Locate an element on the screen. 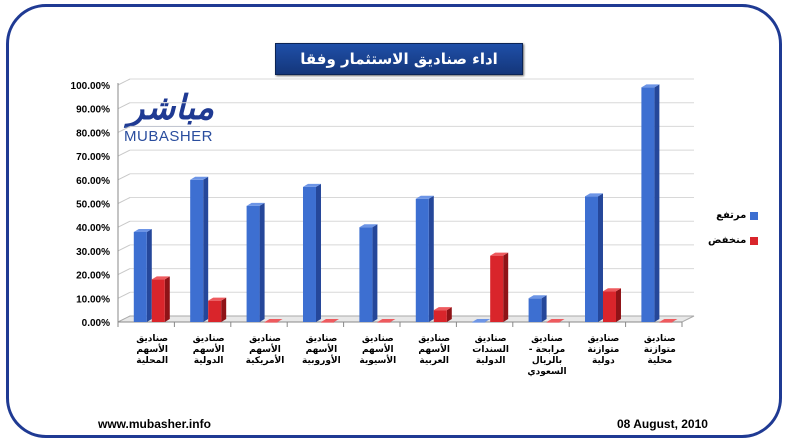 The image size is (792, 446). category-label: صناديق الأسهم الدولية is located at coordinates (209, 350).